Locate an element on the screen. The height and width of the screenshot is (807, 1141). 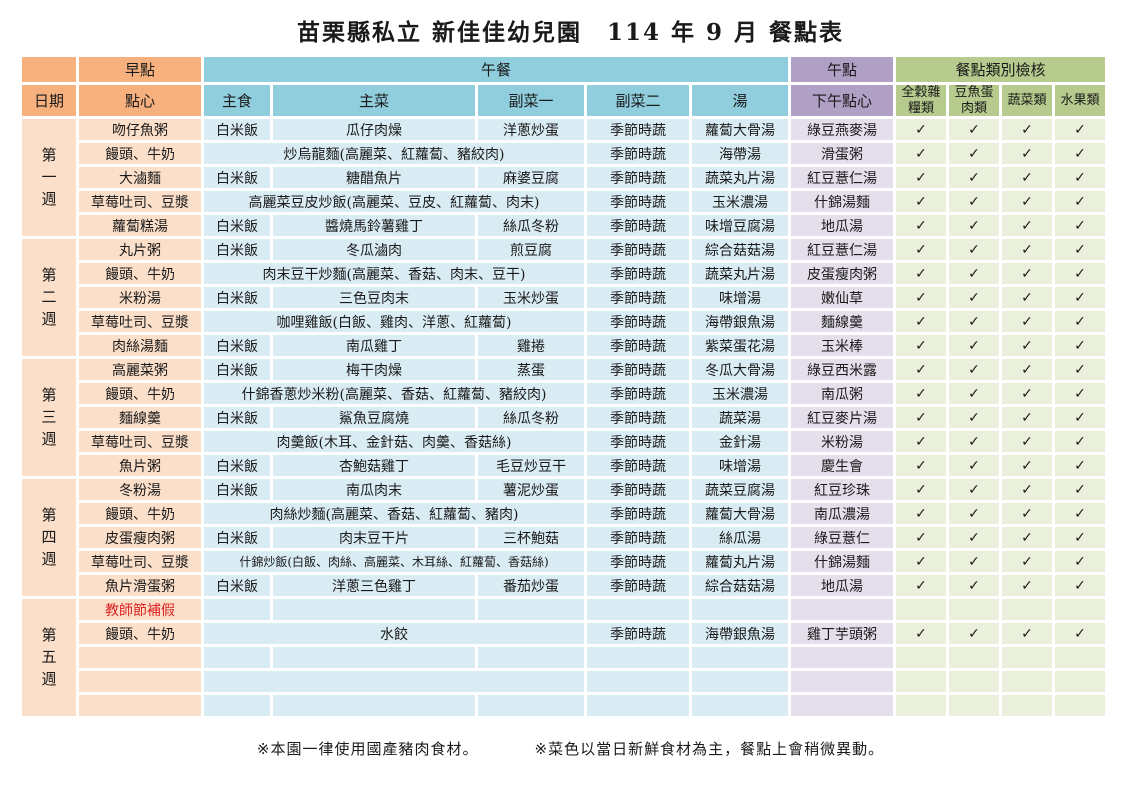
afternoon-snack-cell: 紅豆麥片湯 is located at coordinates (842, 418).